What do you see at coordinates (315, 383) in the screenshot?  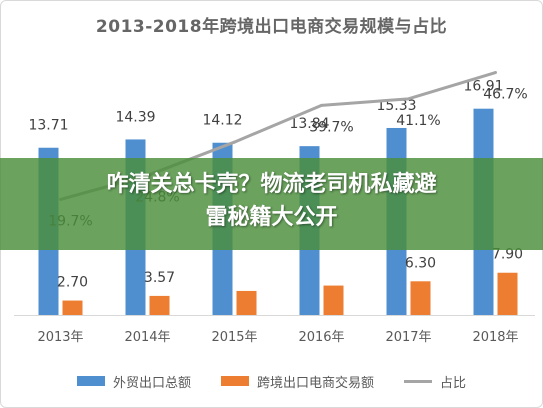 I see `legend-label: 跨境出口电商交易额` at bounding box center [315, 383].